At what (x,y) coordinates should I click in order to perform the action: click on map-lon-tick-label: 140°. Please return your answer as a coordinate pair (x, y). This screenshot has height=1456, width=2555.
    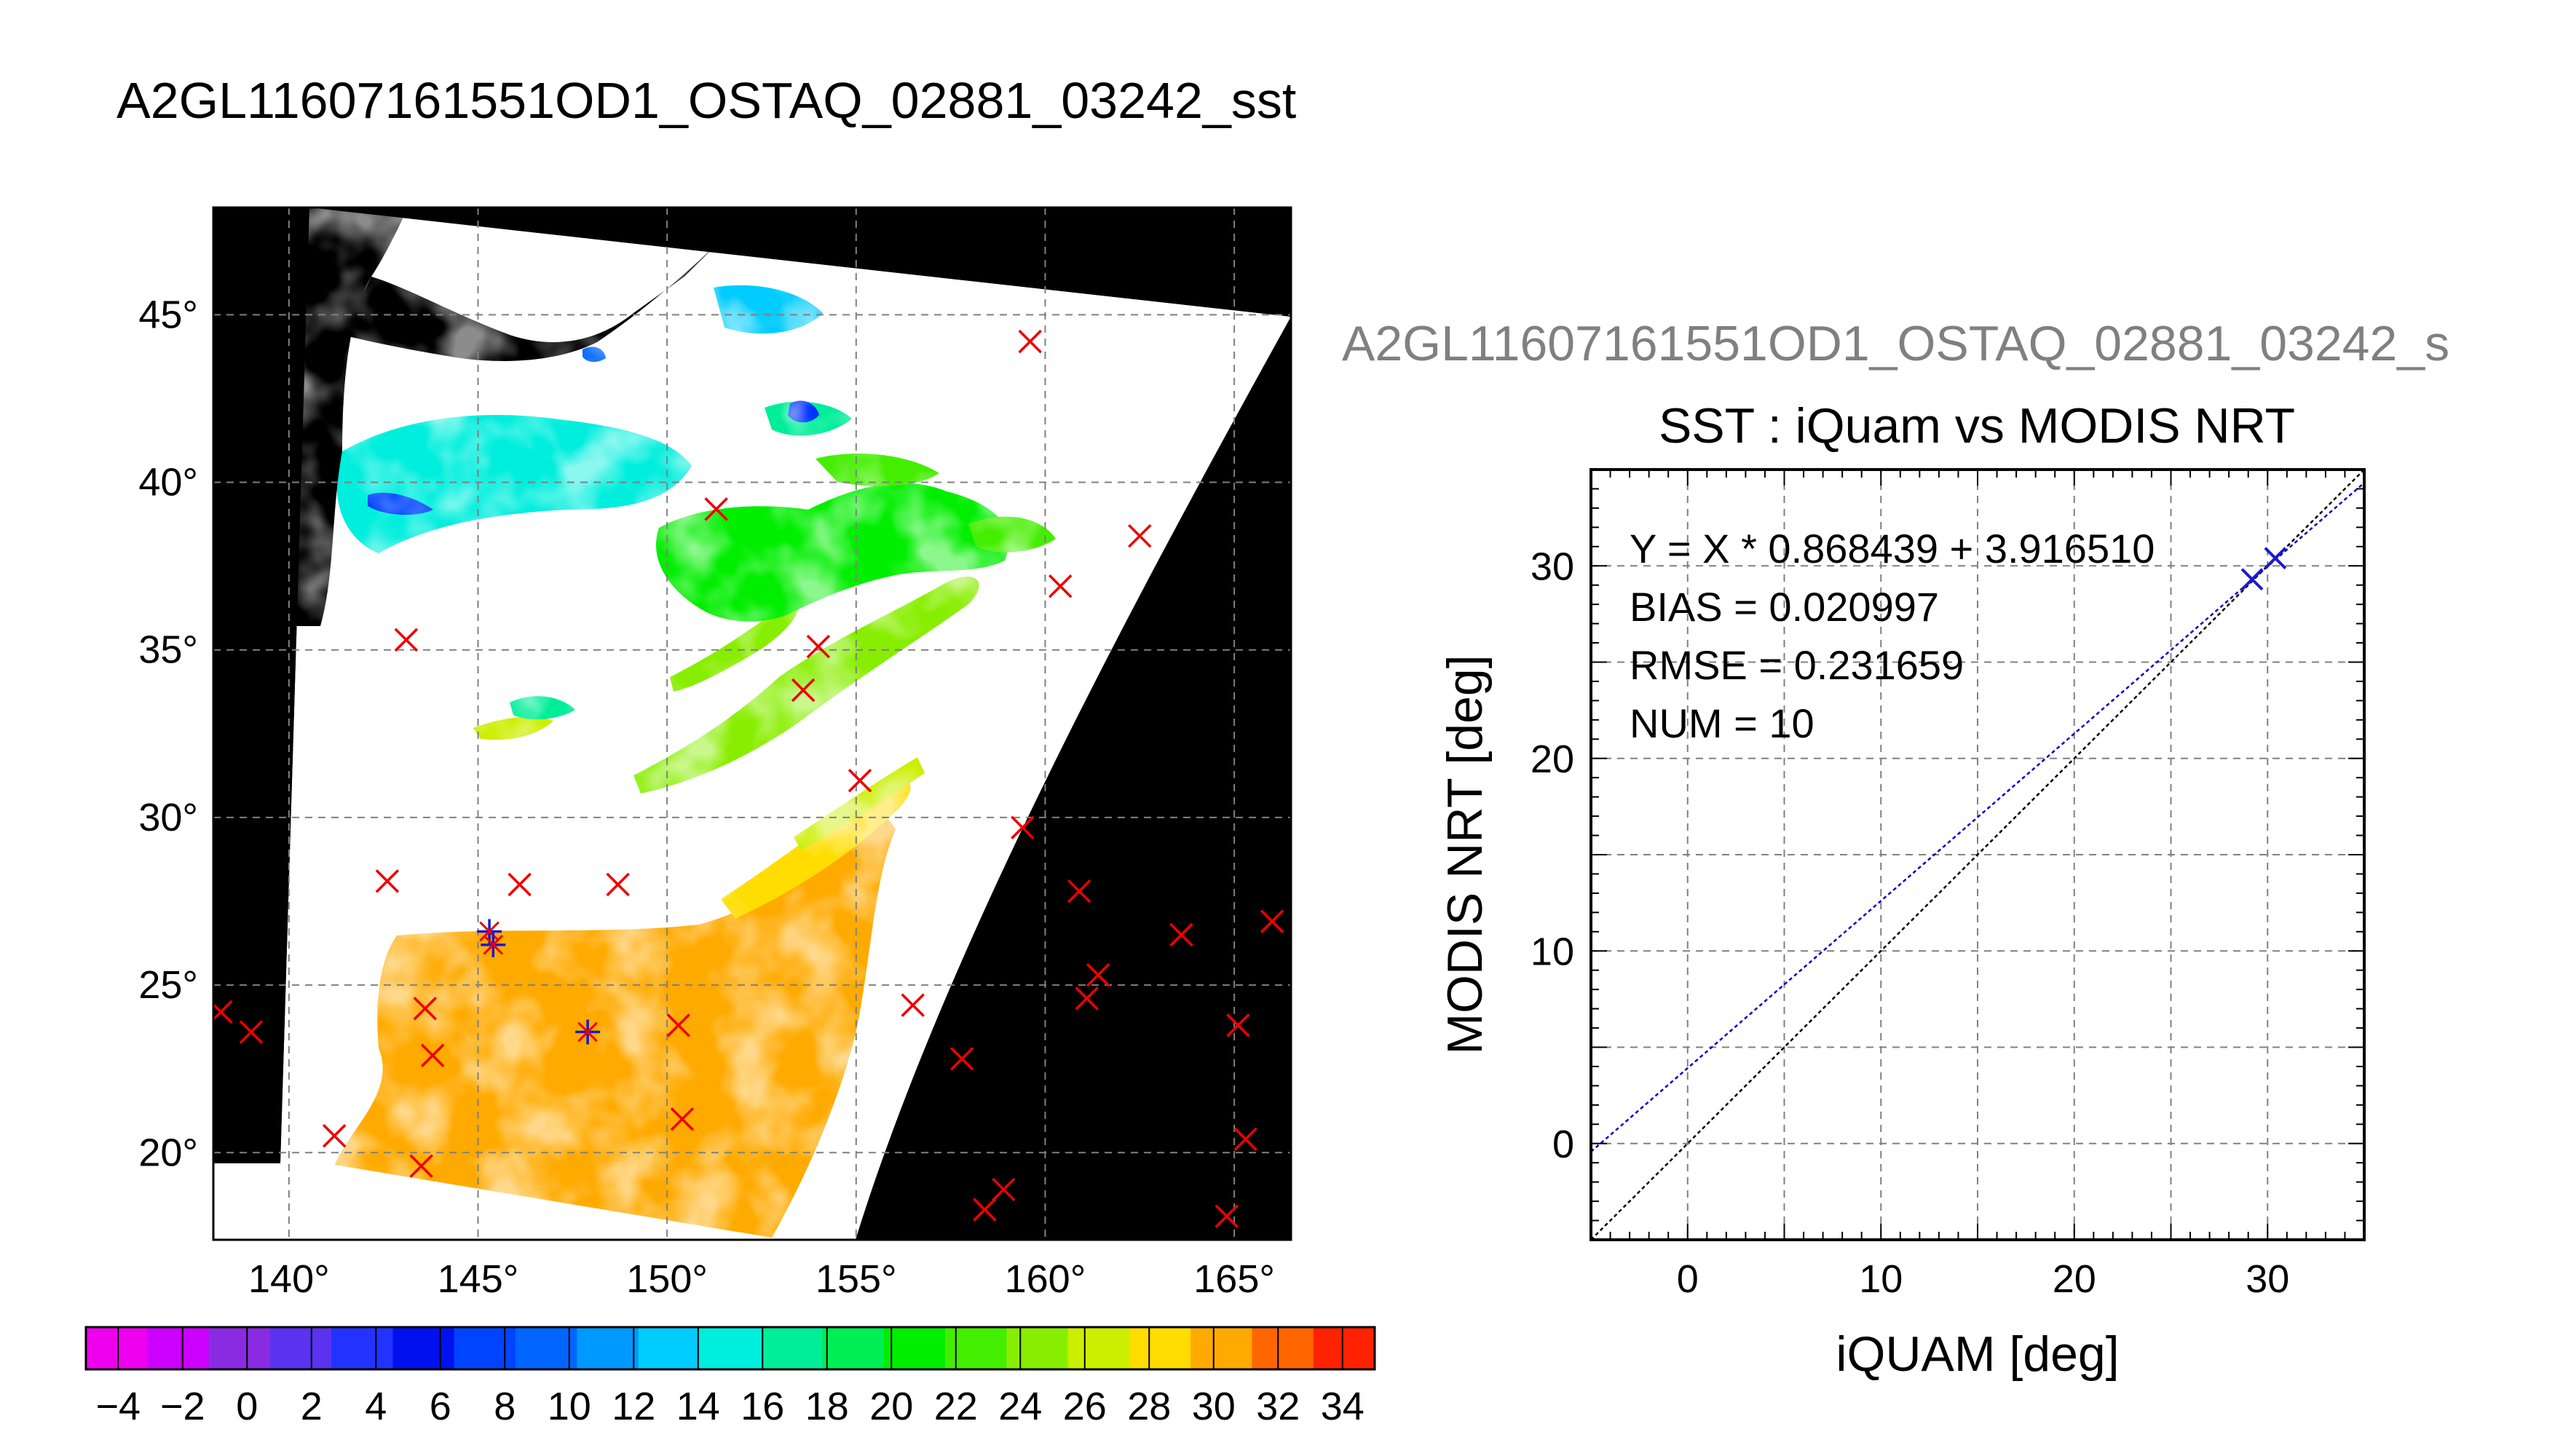
    Looking at the image, I should click on (289, 1279).